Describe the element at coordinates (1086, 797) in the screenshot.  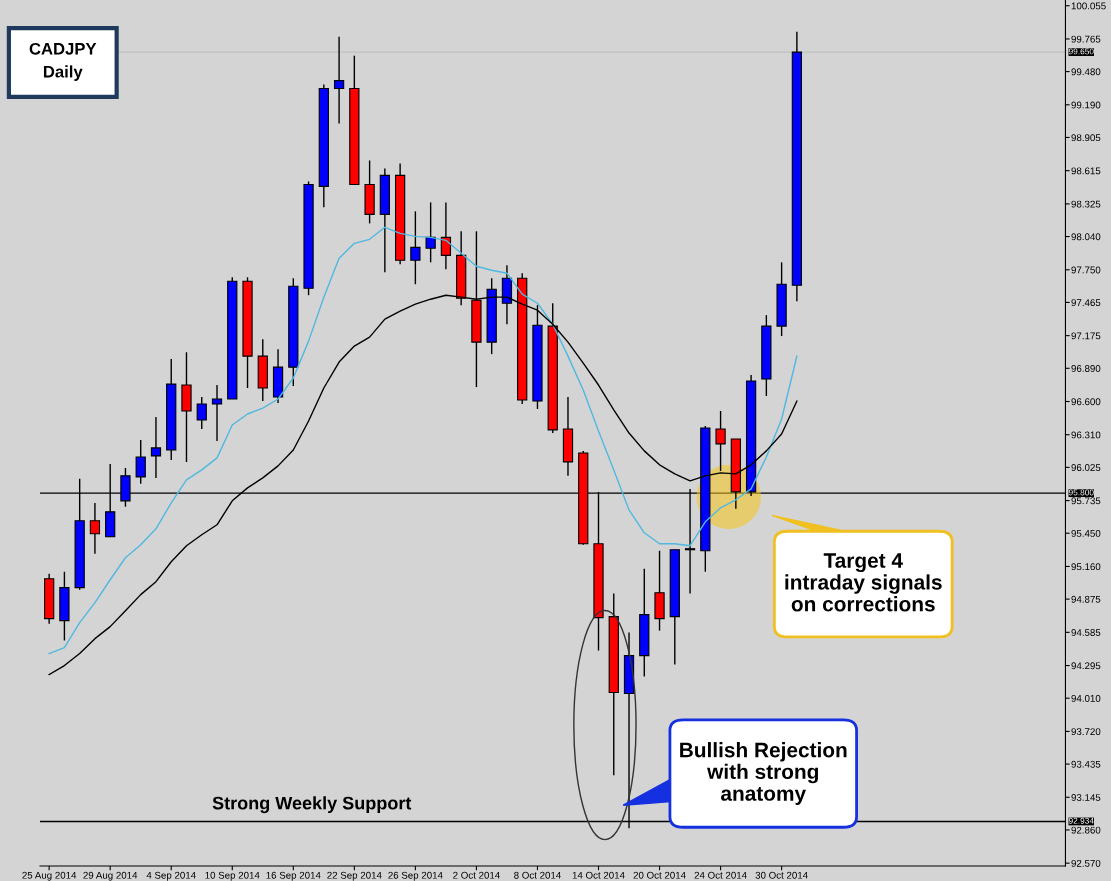
I see `y-tick-label: 93.145` at that location.